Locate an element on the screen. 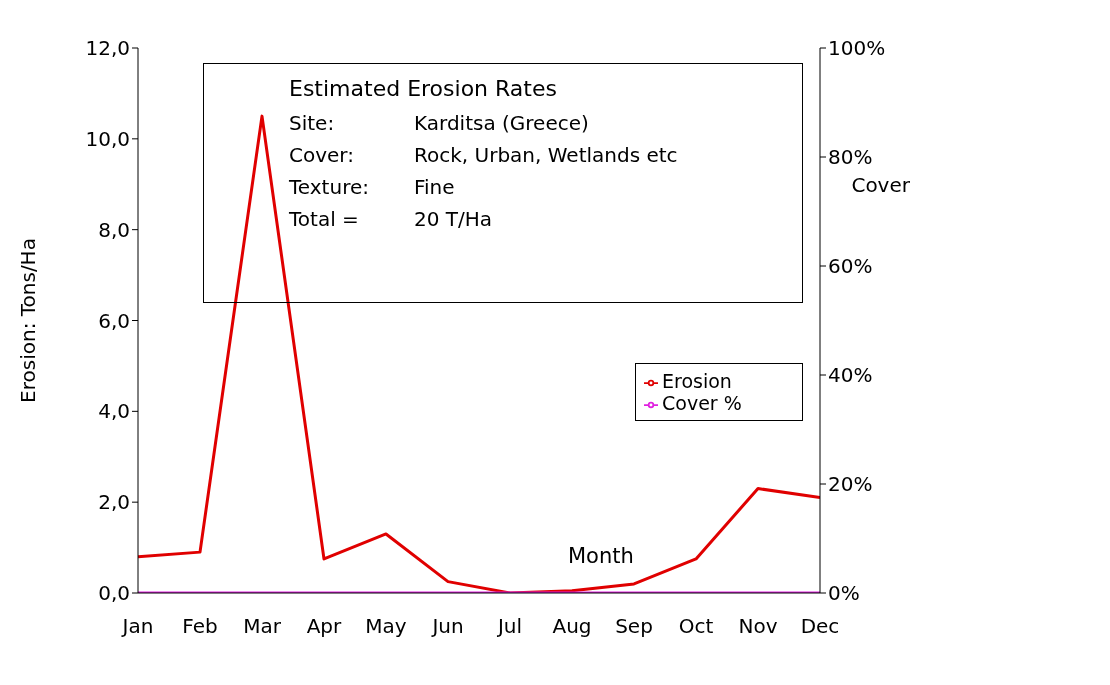  legend-label: Erosion is located at coordinates (697, 381).